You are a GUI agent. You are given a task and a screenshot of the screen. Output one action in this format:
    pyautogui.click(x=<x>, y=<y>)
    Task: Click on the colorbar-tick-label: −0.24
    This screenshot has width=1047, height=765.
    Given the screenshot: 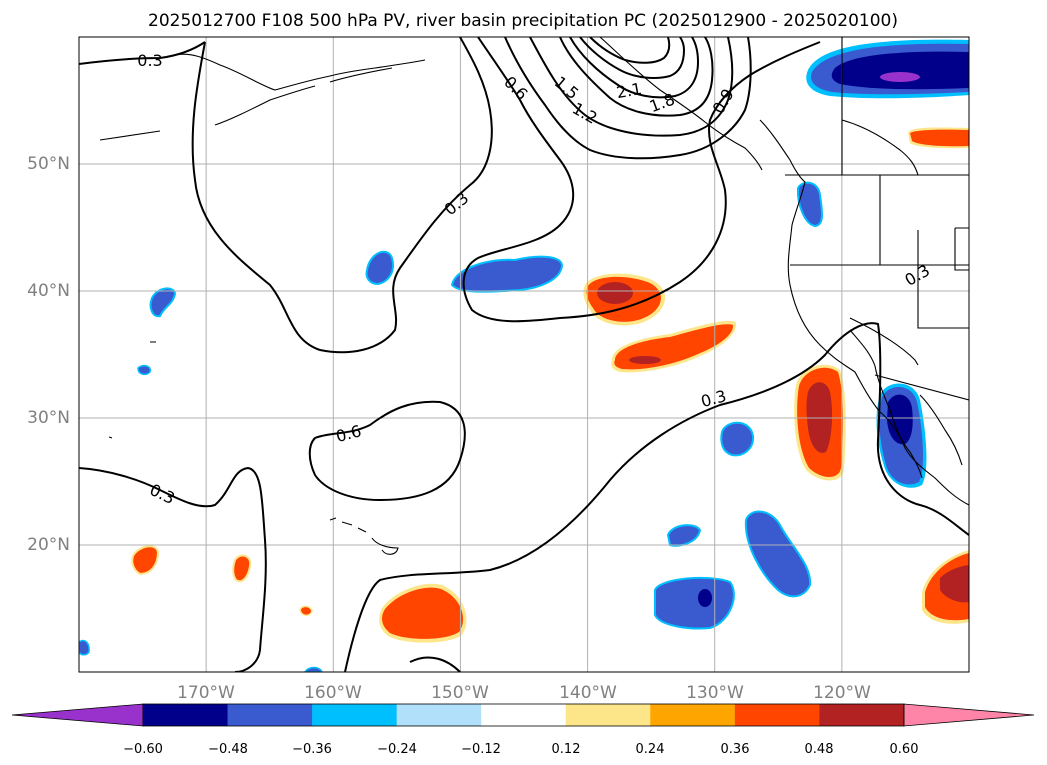 What is the action you would take?
    pyautogui.click(x=397, y=749)
    